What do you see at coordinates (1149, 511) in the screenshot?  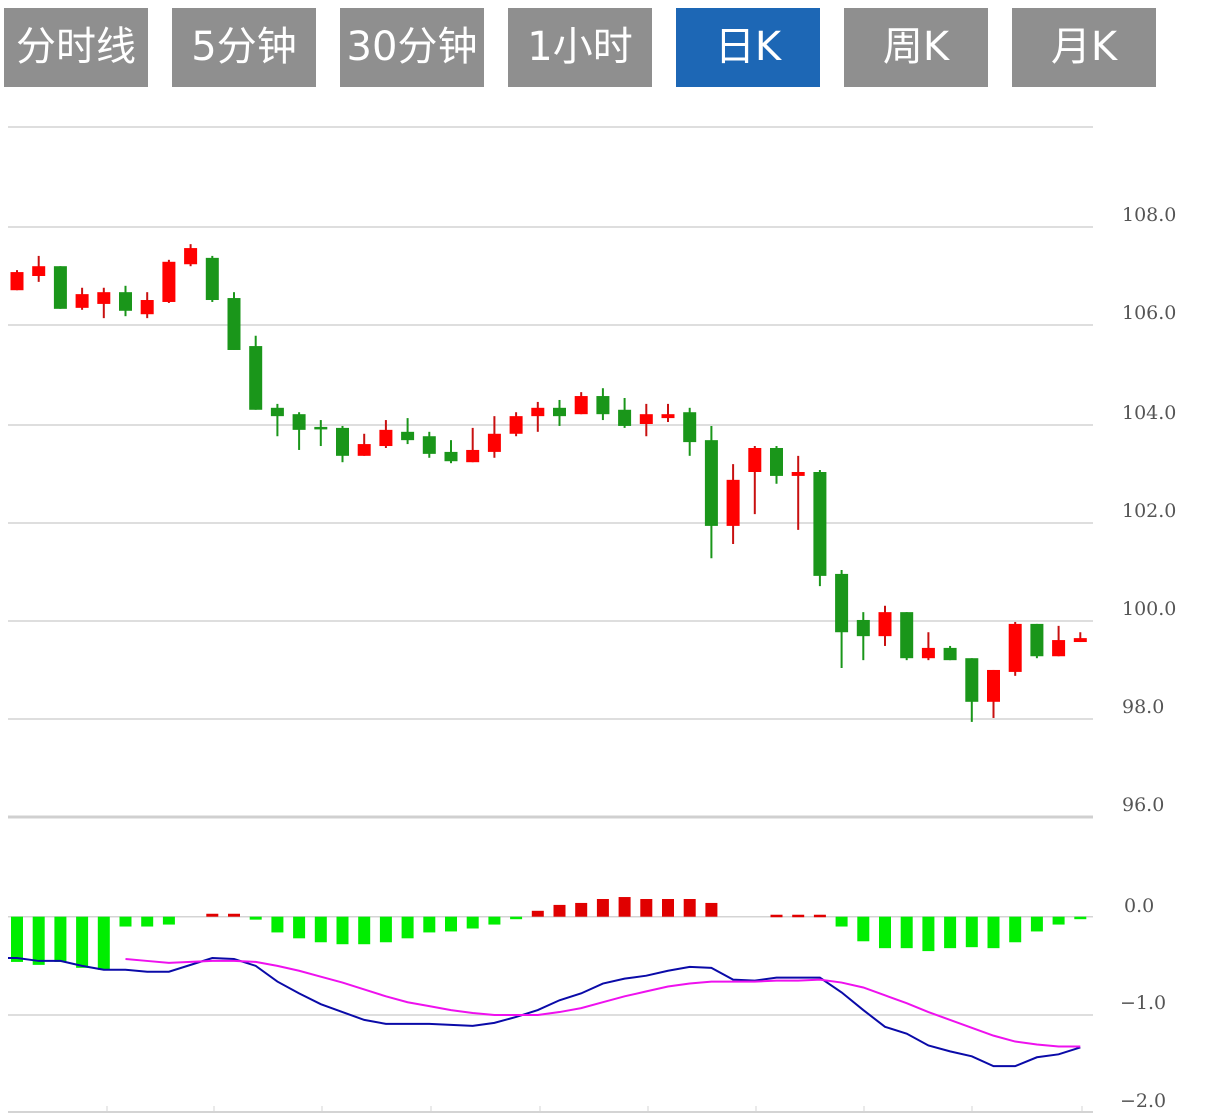 I see `price-tick-label: 102.0` at bounding box center [1149, 511].